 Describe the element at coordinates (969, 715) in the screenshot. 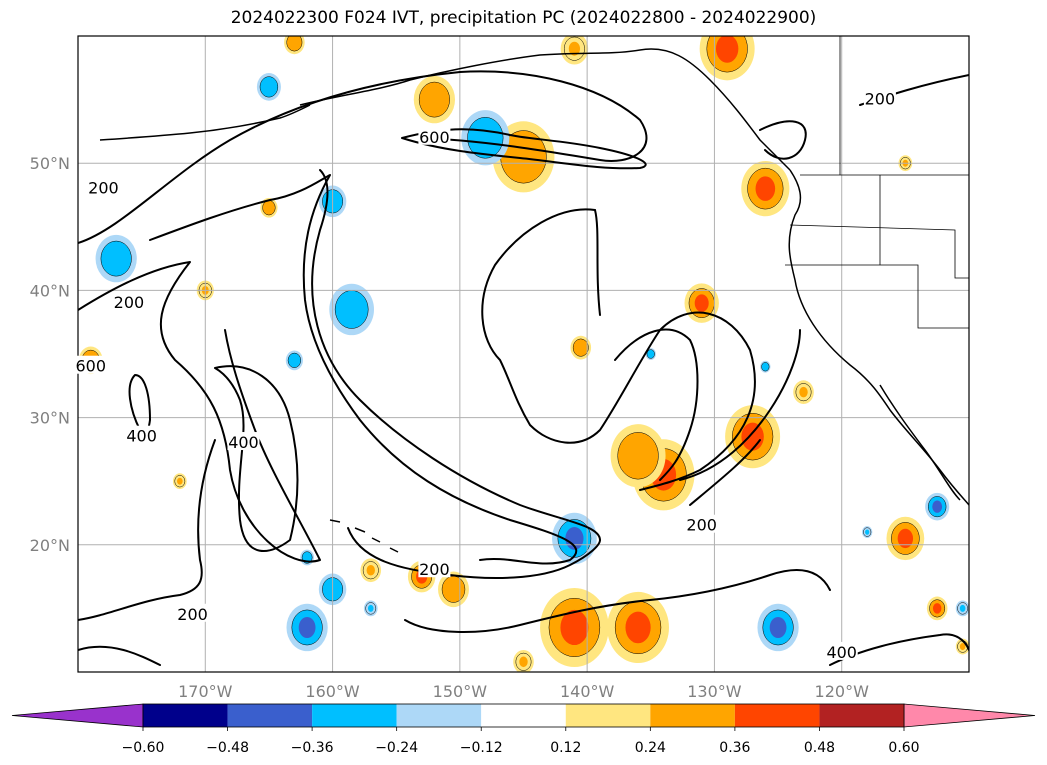

I see `colorbar-extend-high` at that location.